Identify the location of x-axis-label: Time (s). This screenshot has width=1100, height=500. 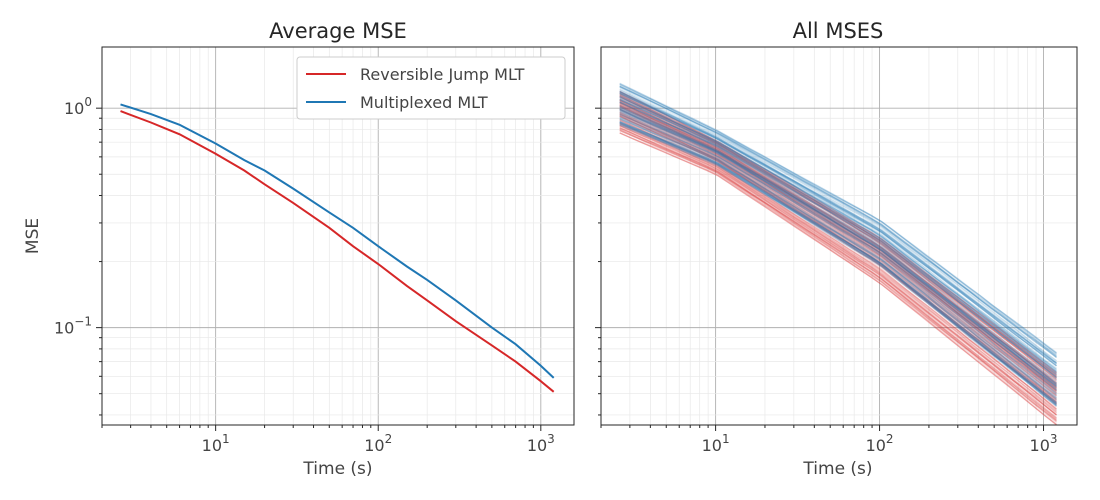
(837, 469).